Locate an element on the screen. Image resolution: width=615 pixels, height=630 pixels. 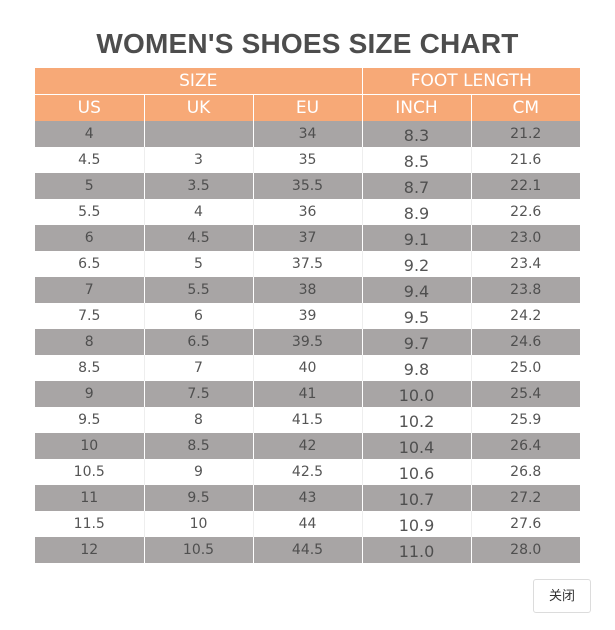
cell-cm: 26.4 is located at coordinates (525, 446).